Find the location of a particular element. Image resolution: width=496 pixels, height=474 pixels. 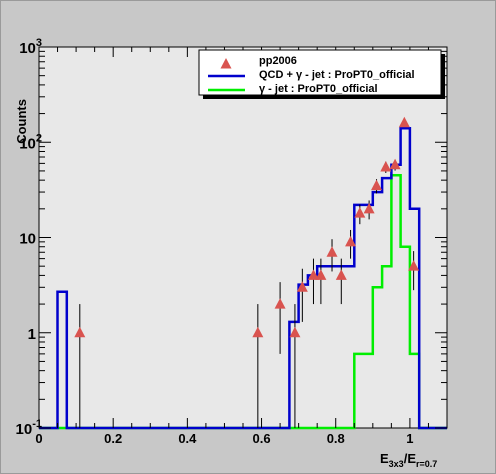

y-tick-label-3: 10² is located at coordinates (30, 142).